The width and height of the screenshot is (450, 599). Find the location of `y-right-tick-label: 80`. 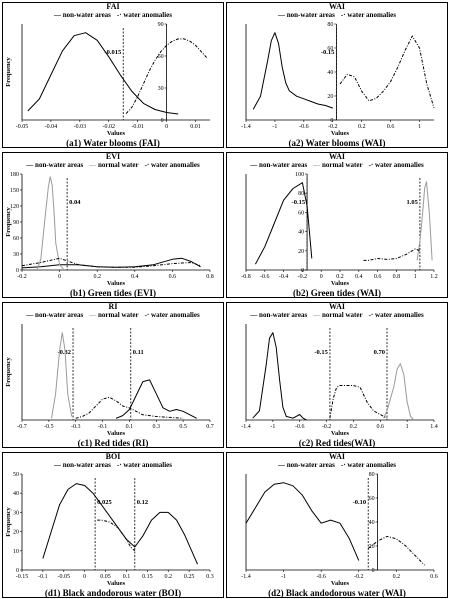

y-right-tick-label: 80 is located at coordinates (301, 194).